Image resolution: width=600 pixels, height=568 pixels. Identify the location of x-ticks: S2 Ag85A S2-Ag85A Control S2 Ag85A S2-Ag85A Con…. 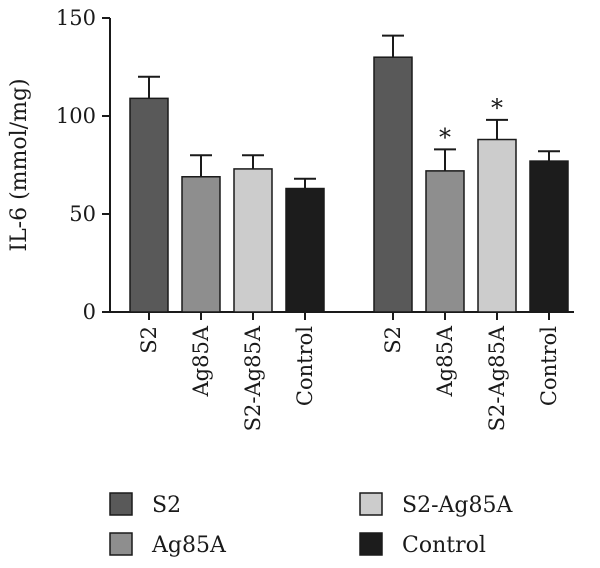
(349, 371).